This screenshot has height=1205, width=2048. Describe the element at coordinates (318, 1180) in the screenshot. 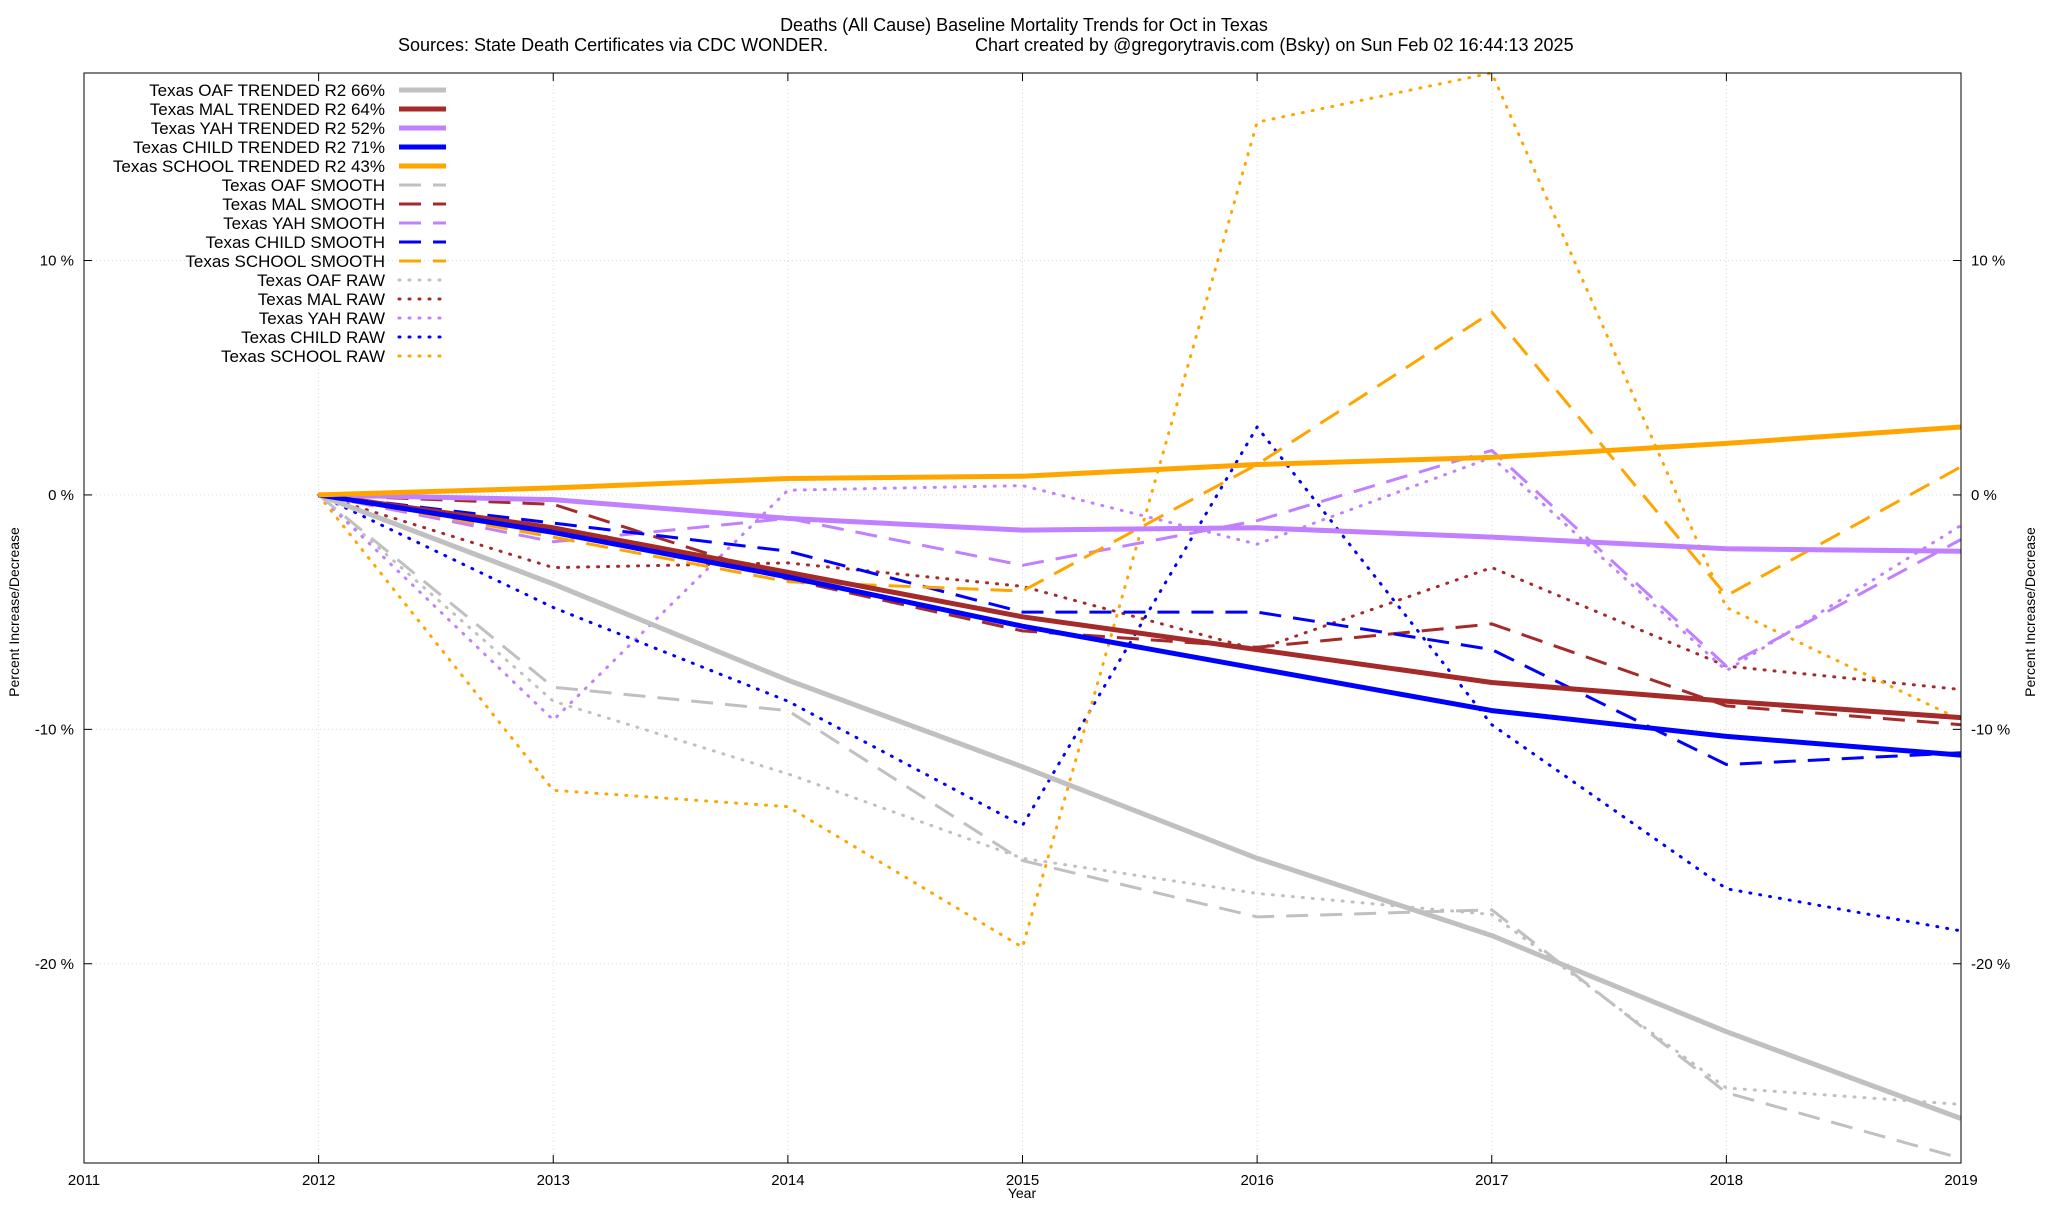

I see `x-tick-label: 2012` at that location.